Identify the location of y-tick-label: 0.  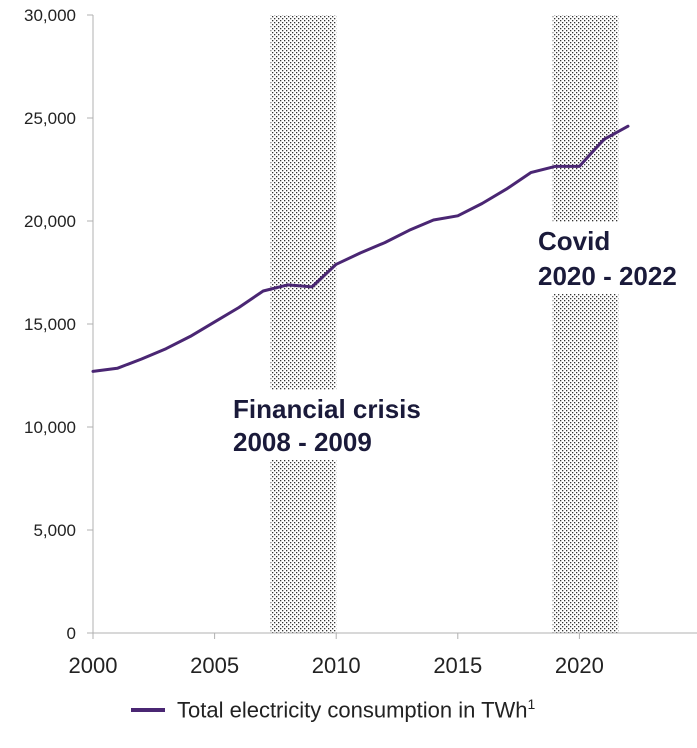
(71, 633).